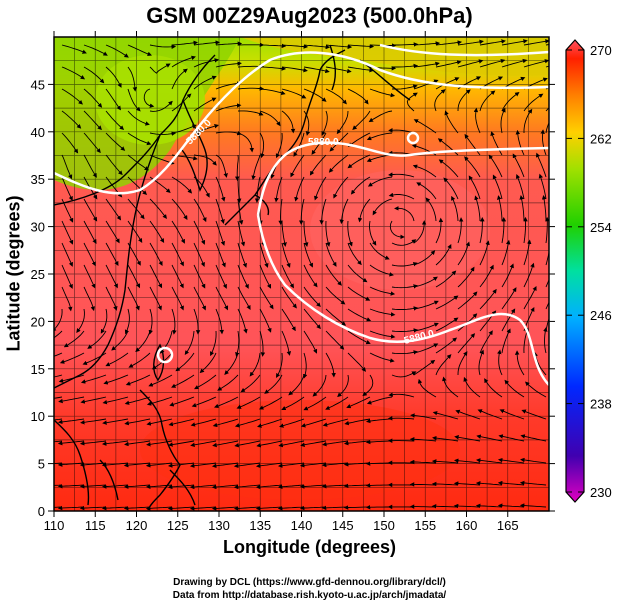 This screenshot has height=605, width=619. What do you see at coordinates (309, 15) in the screenshot?
I see `figure-title: GSM 00Z29Aug2023 (500.0hPa)` at bounding box center [309, 15].